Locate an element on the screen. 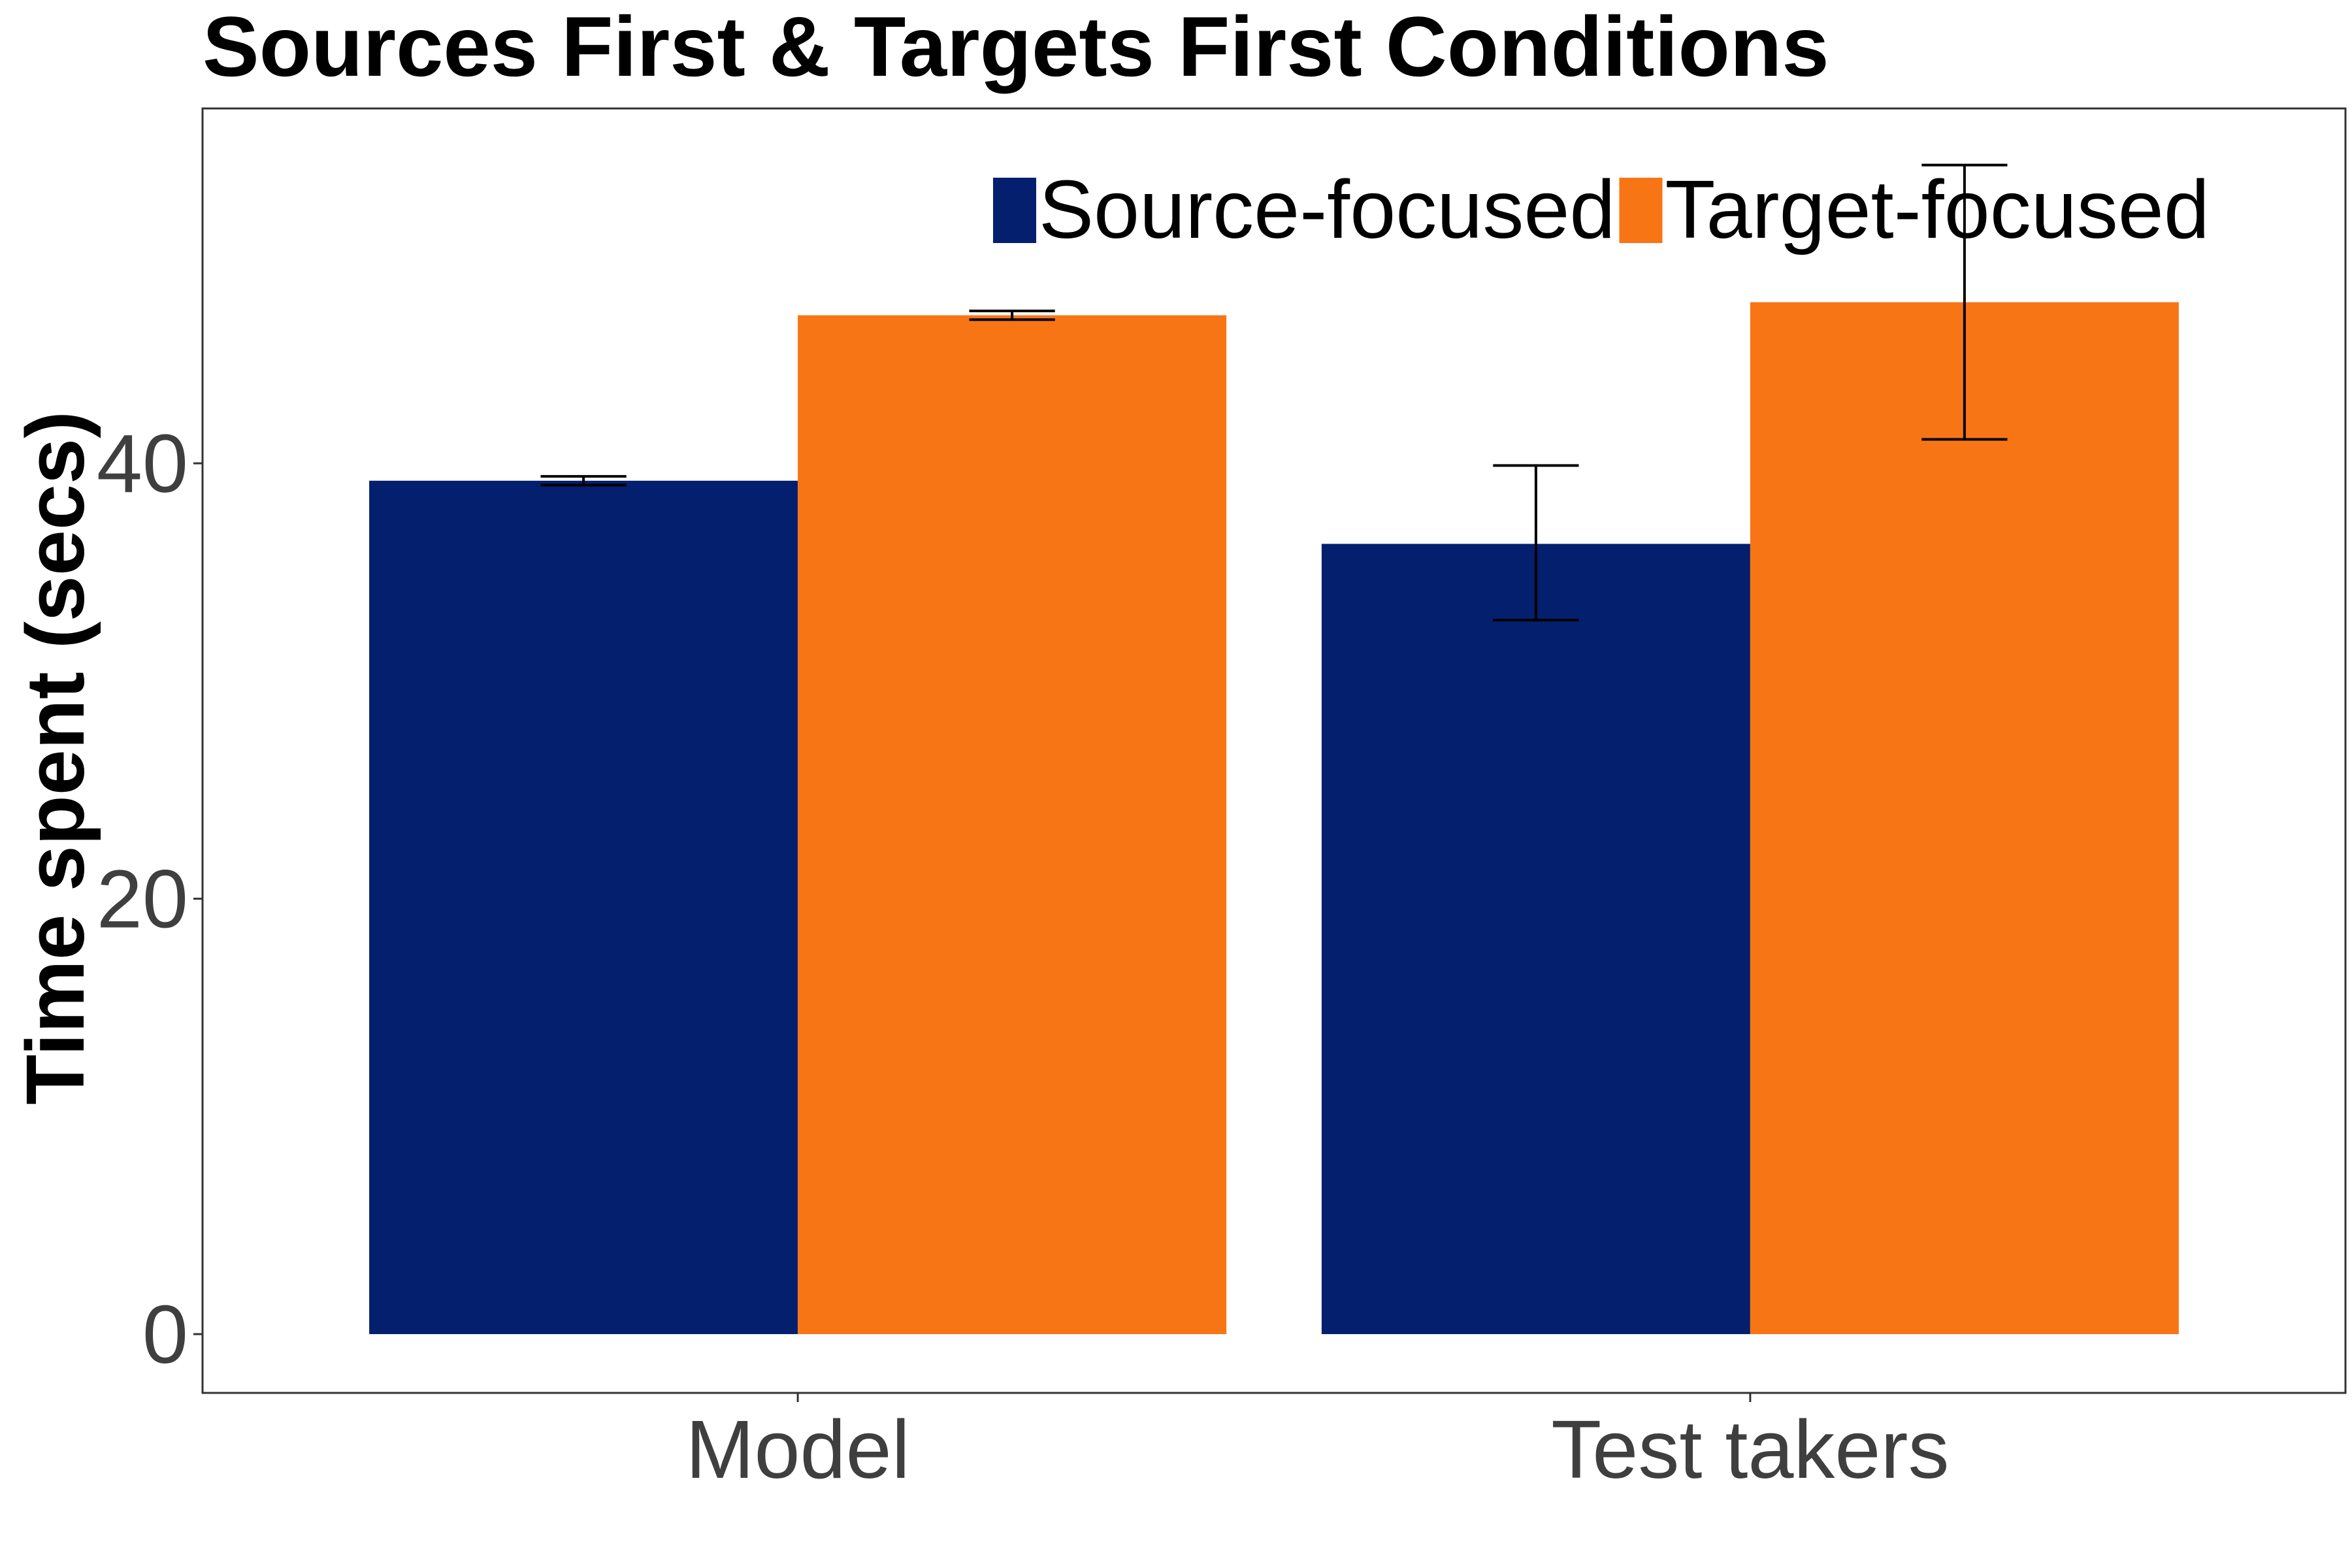 This screenshot has height=1568, width=2352. legend-item-target-focused: Target-focused is located at coordinates (1914, 209).